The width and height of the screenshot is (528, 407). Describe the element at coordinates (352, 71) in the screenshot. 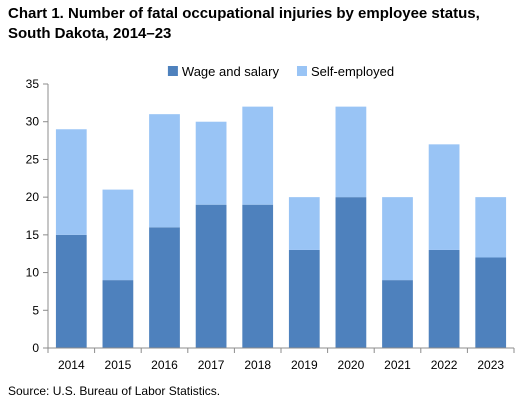

I see `legend-label-self-employed: Self-employed` at that location.